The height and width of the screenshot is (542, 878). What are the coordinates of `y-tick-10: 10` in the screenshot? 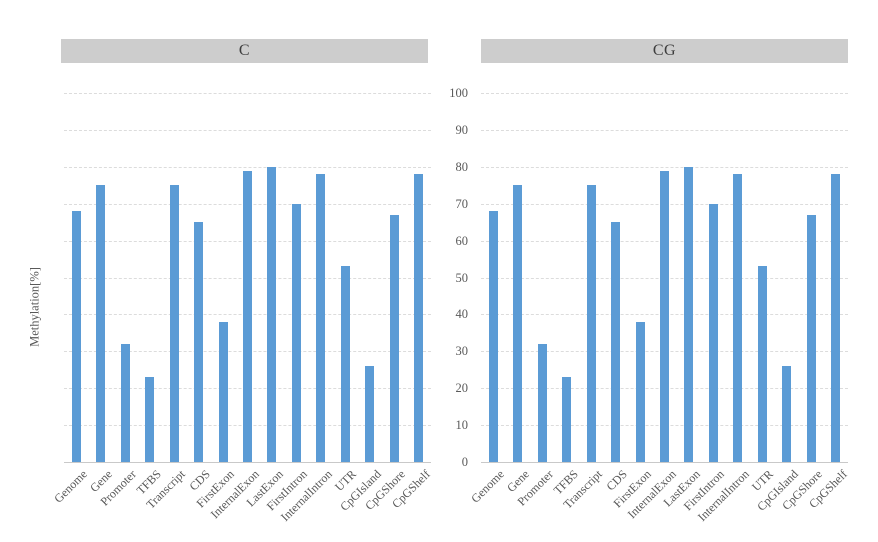 It's located at (462, 425).